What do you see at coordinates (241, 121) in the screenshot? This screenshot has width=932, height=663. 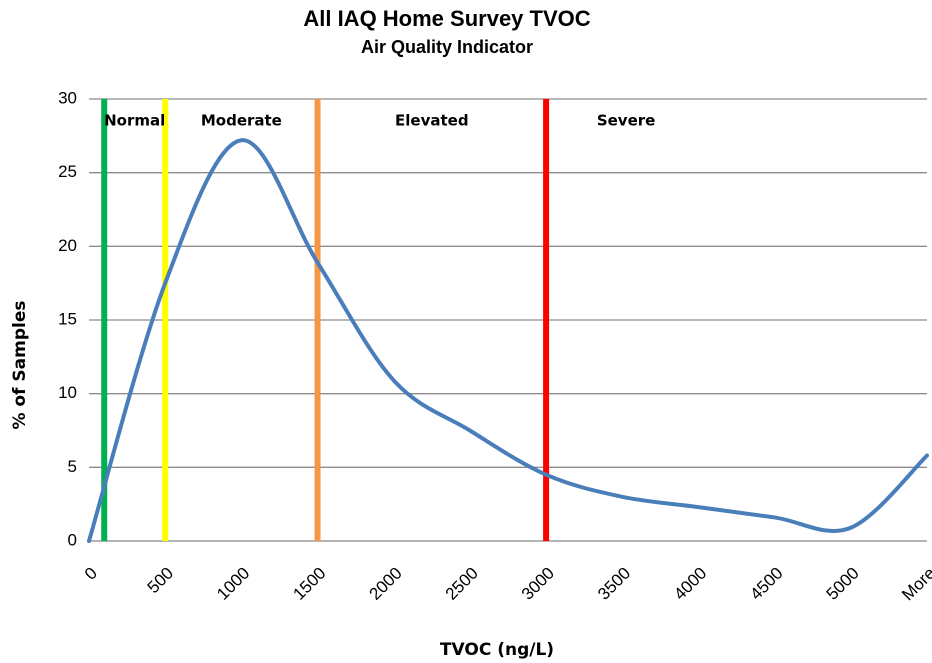 I see `zone-label: Moderate` at bounding box center [241, 121].